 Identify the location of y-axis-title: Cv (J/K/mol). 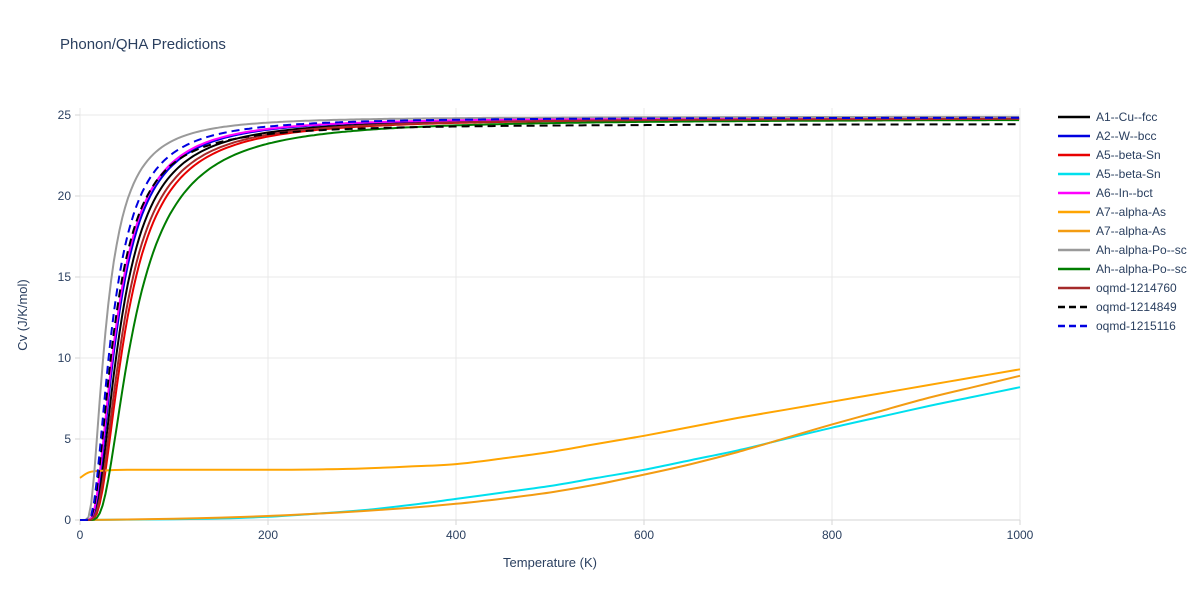
(22, 315).